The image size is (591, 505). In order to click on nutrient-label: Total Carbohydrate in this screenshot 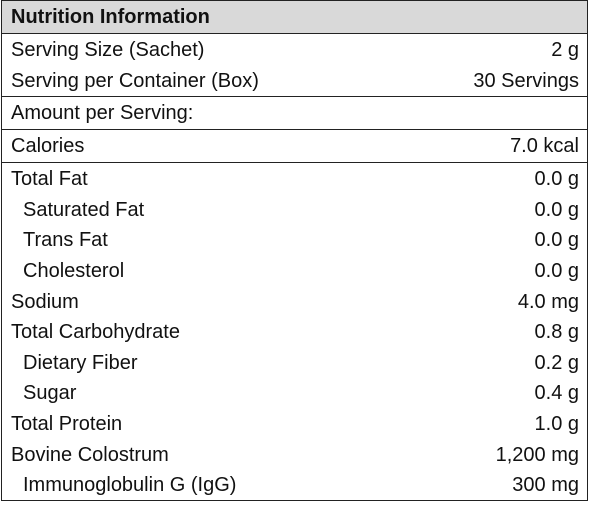, I will do `click(95, 332)`.